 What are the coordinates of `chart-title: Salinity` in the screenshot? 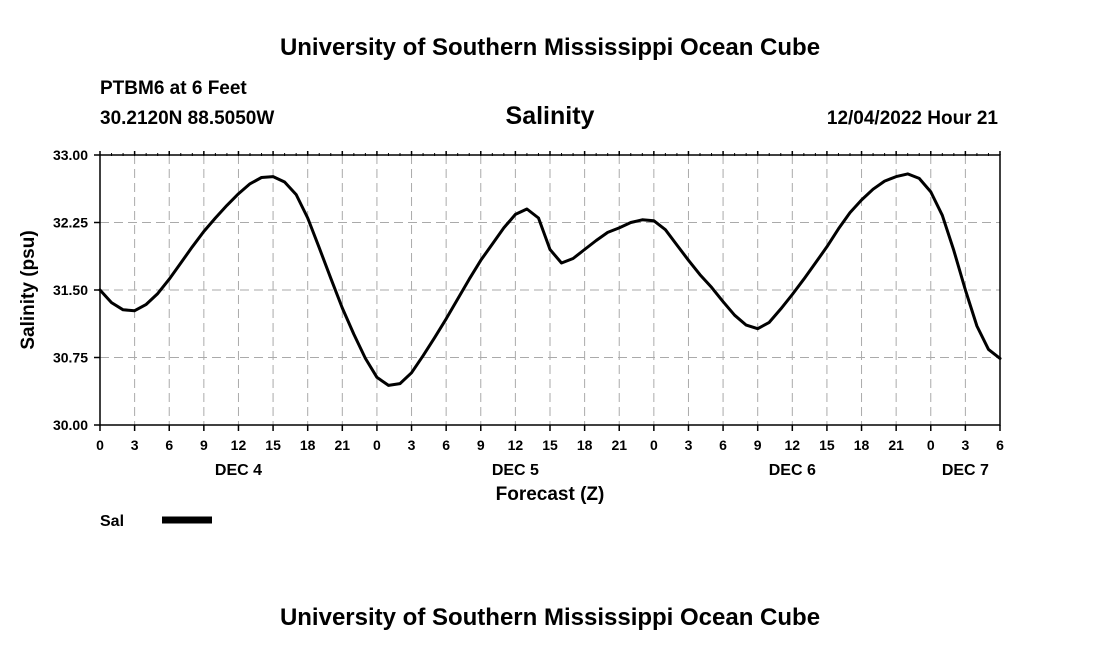 It's located at (550, 116).